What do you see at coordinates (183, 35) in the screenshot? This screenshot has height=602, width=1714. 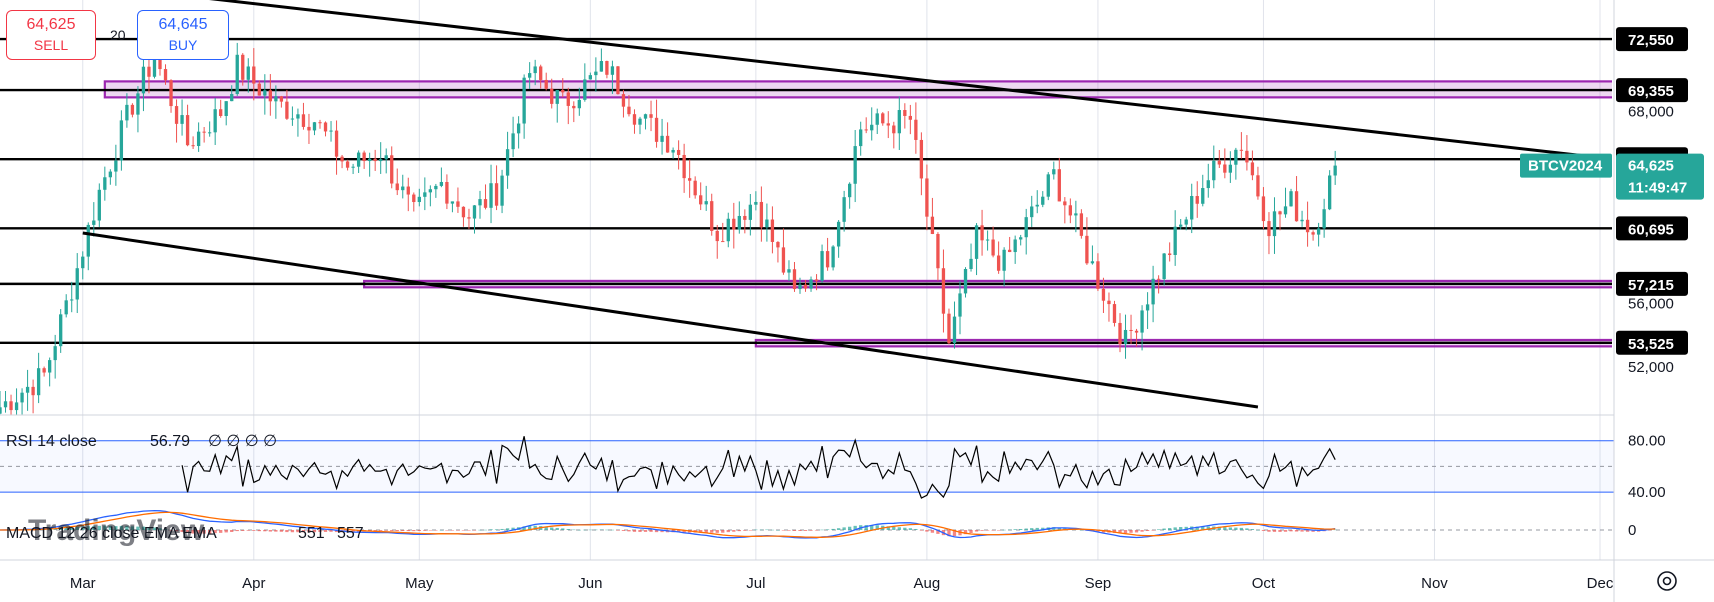 I see `buy-button: 64,645 BUY` at bounding box center [183, 35].